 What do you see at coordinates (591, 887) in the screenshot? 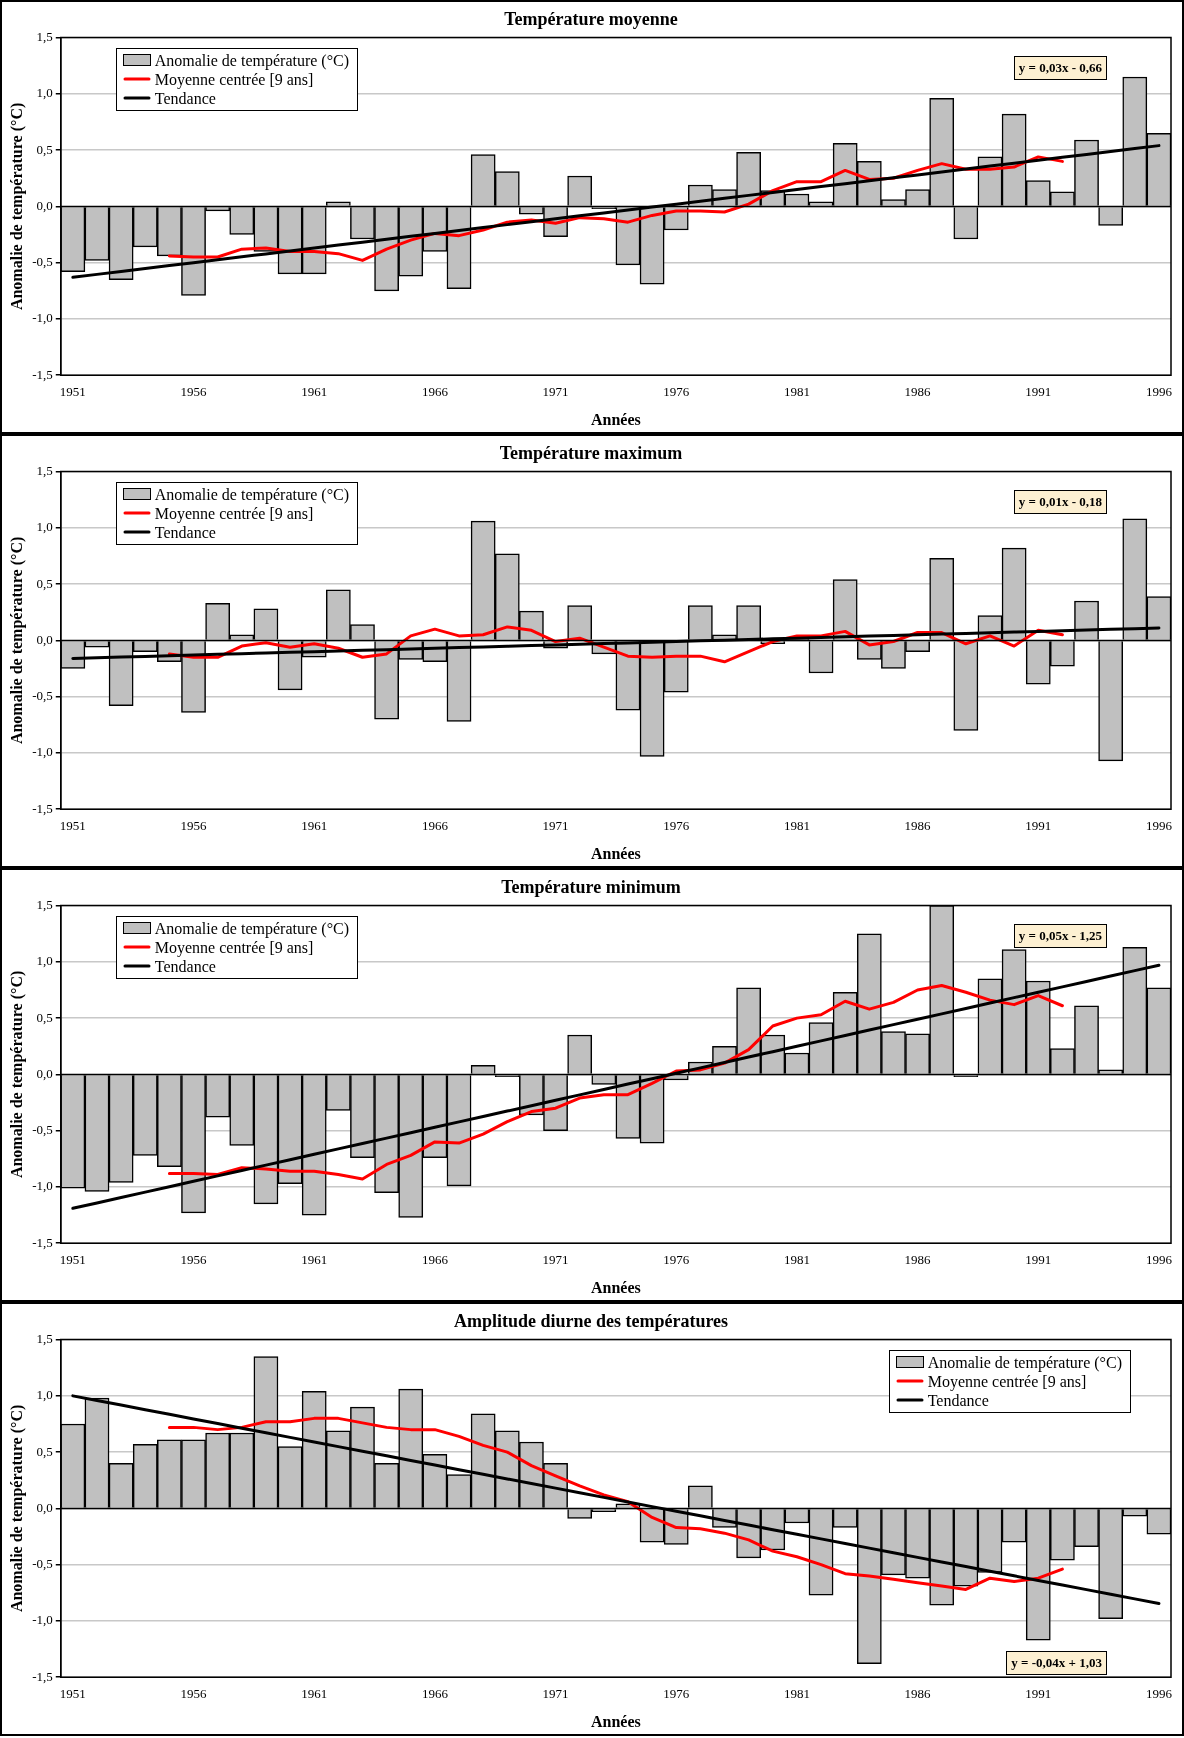
I see `chart-title: Température minimum` at bounding box center [591, 887].